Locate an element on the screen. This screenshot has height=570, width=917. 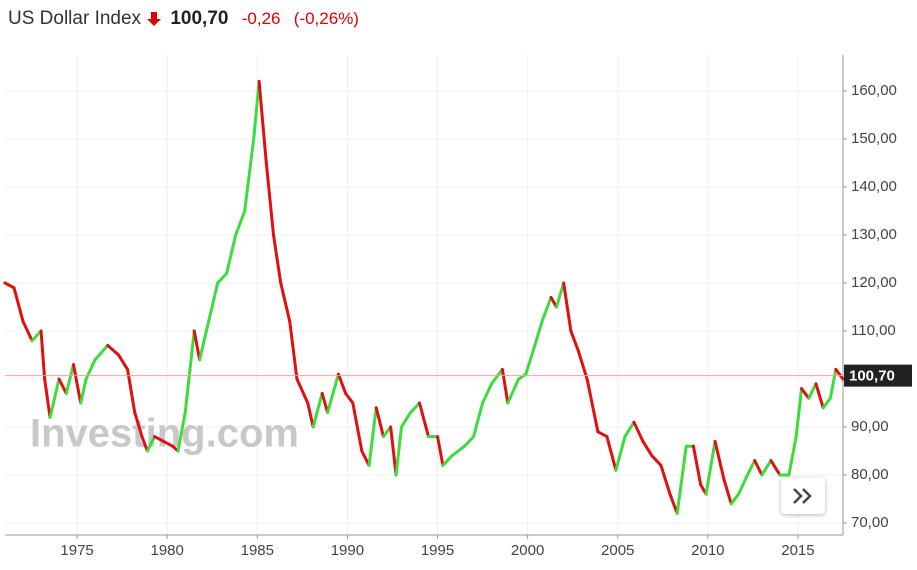
y-tick-label: 130,00 is located at coordinates (874, 234).